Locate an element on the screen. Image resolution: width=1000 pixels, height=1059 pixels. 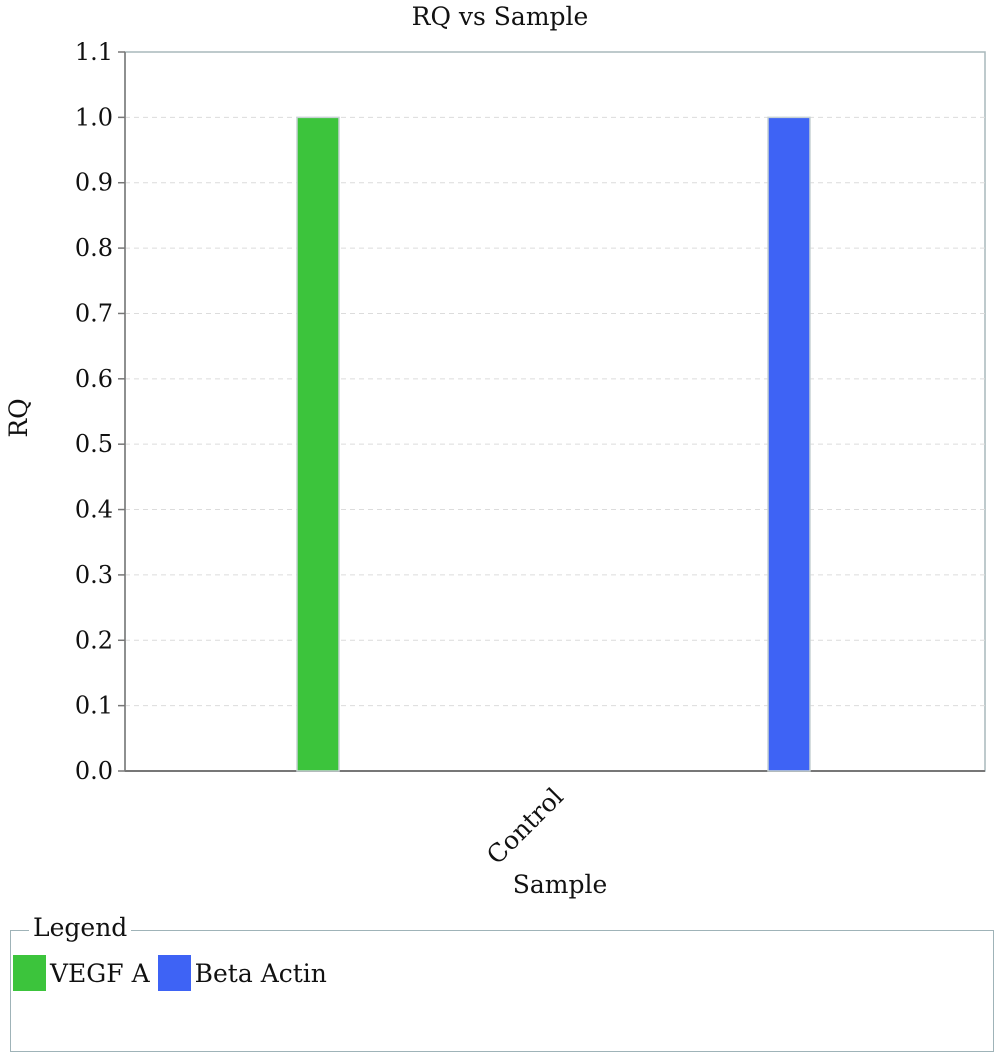
legend-item-vegf-a: VEGF A is located at coordinates (81, 973).